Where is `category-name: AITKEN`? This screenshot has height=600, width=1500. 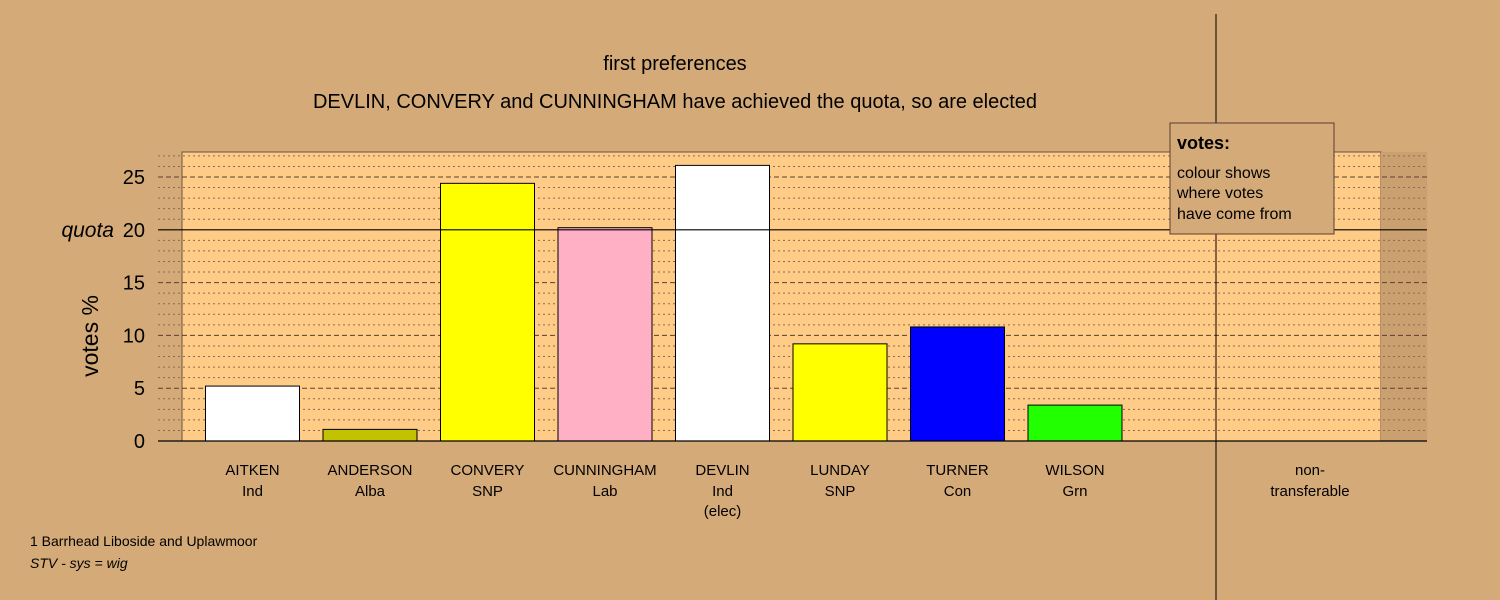
category-name: AITKEN is located at coordinates (252, 470).